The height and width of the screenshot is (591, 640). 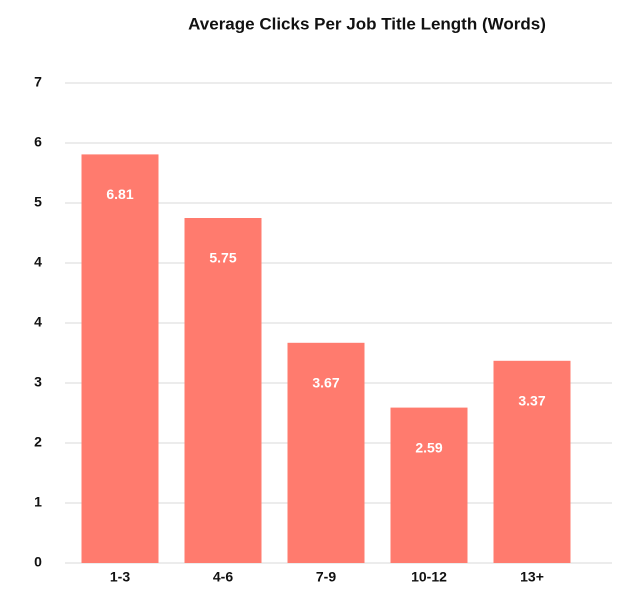 I want to click on y-tick-label: 0, so click(x=38, y=562).